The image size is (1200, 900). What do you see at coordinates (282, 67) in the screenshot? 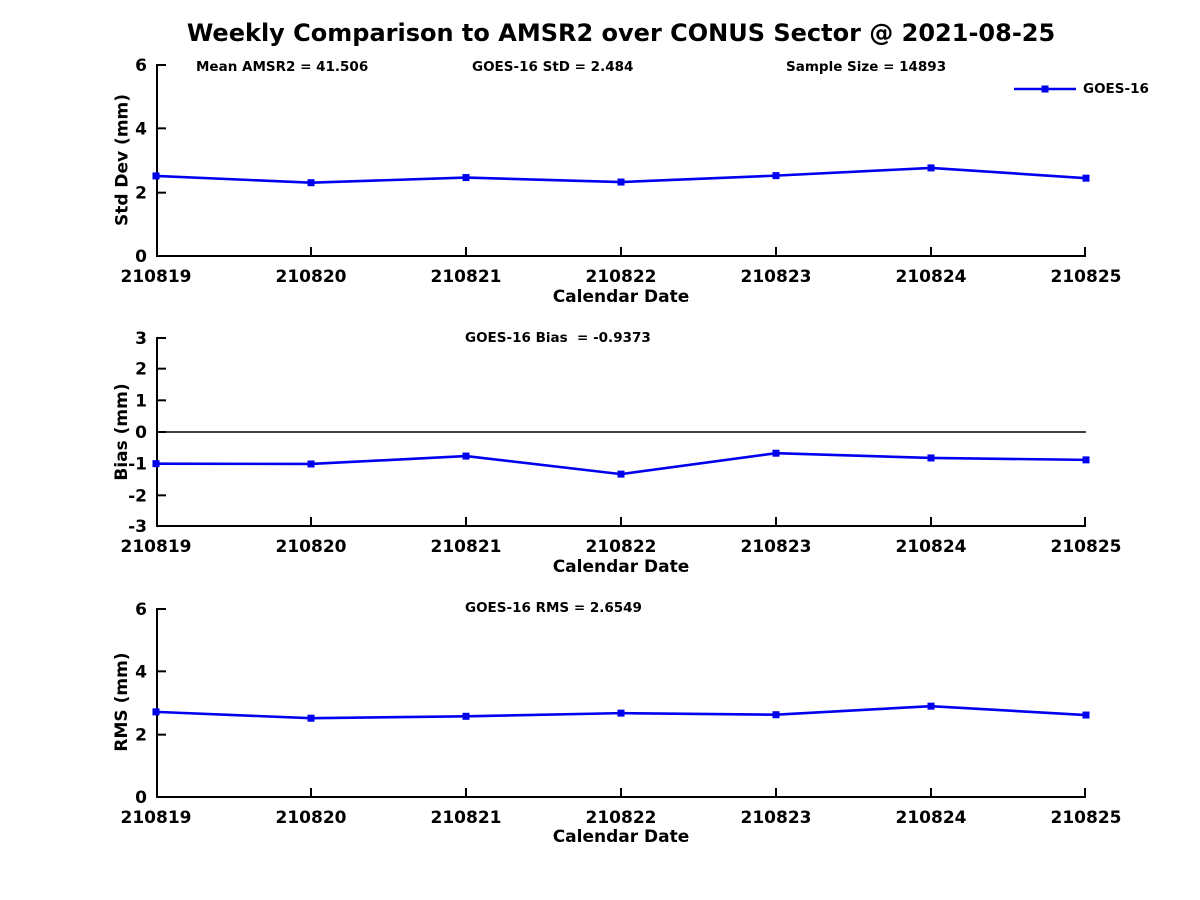
I see `annotation-mean-amsr2: Mean AMSR2 = 41.506` at bounding box center [282, 67].